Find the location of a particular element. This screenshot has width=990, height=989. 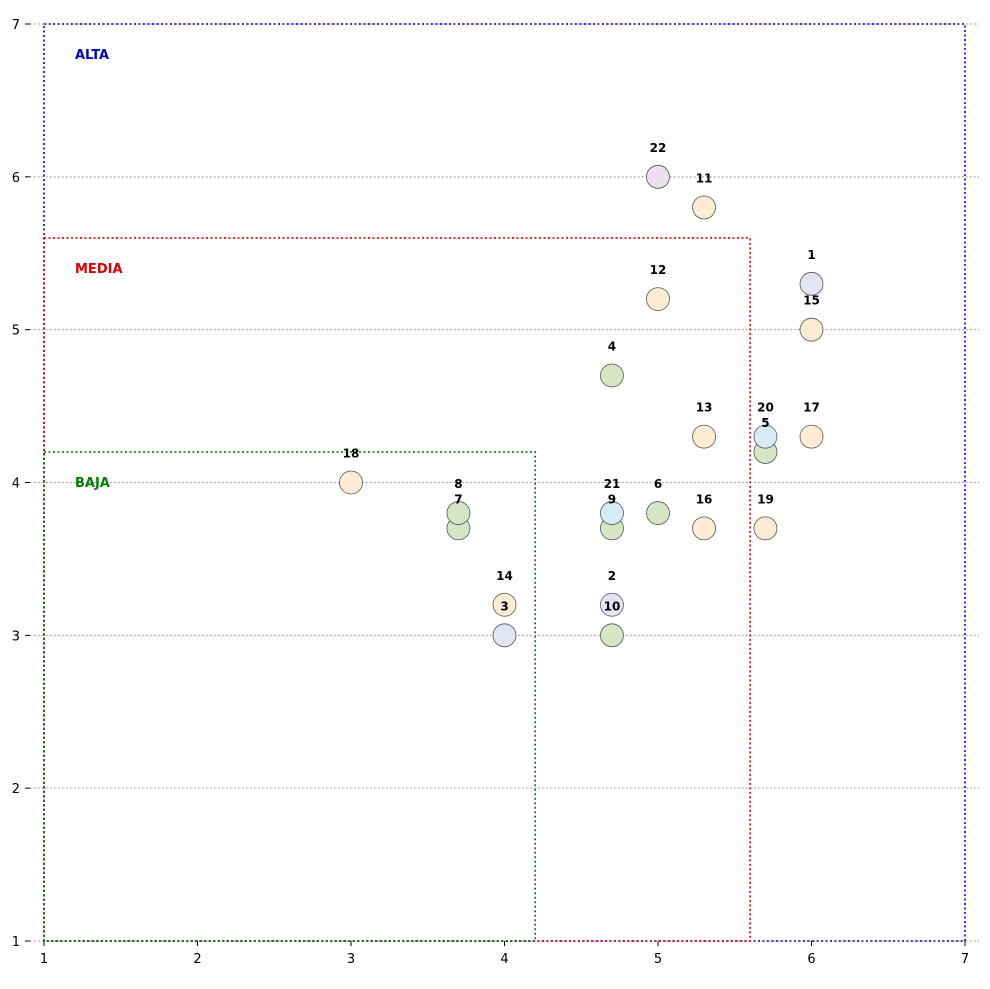

point-label-11: 11 is located at coordinates (704, 178).